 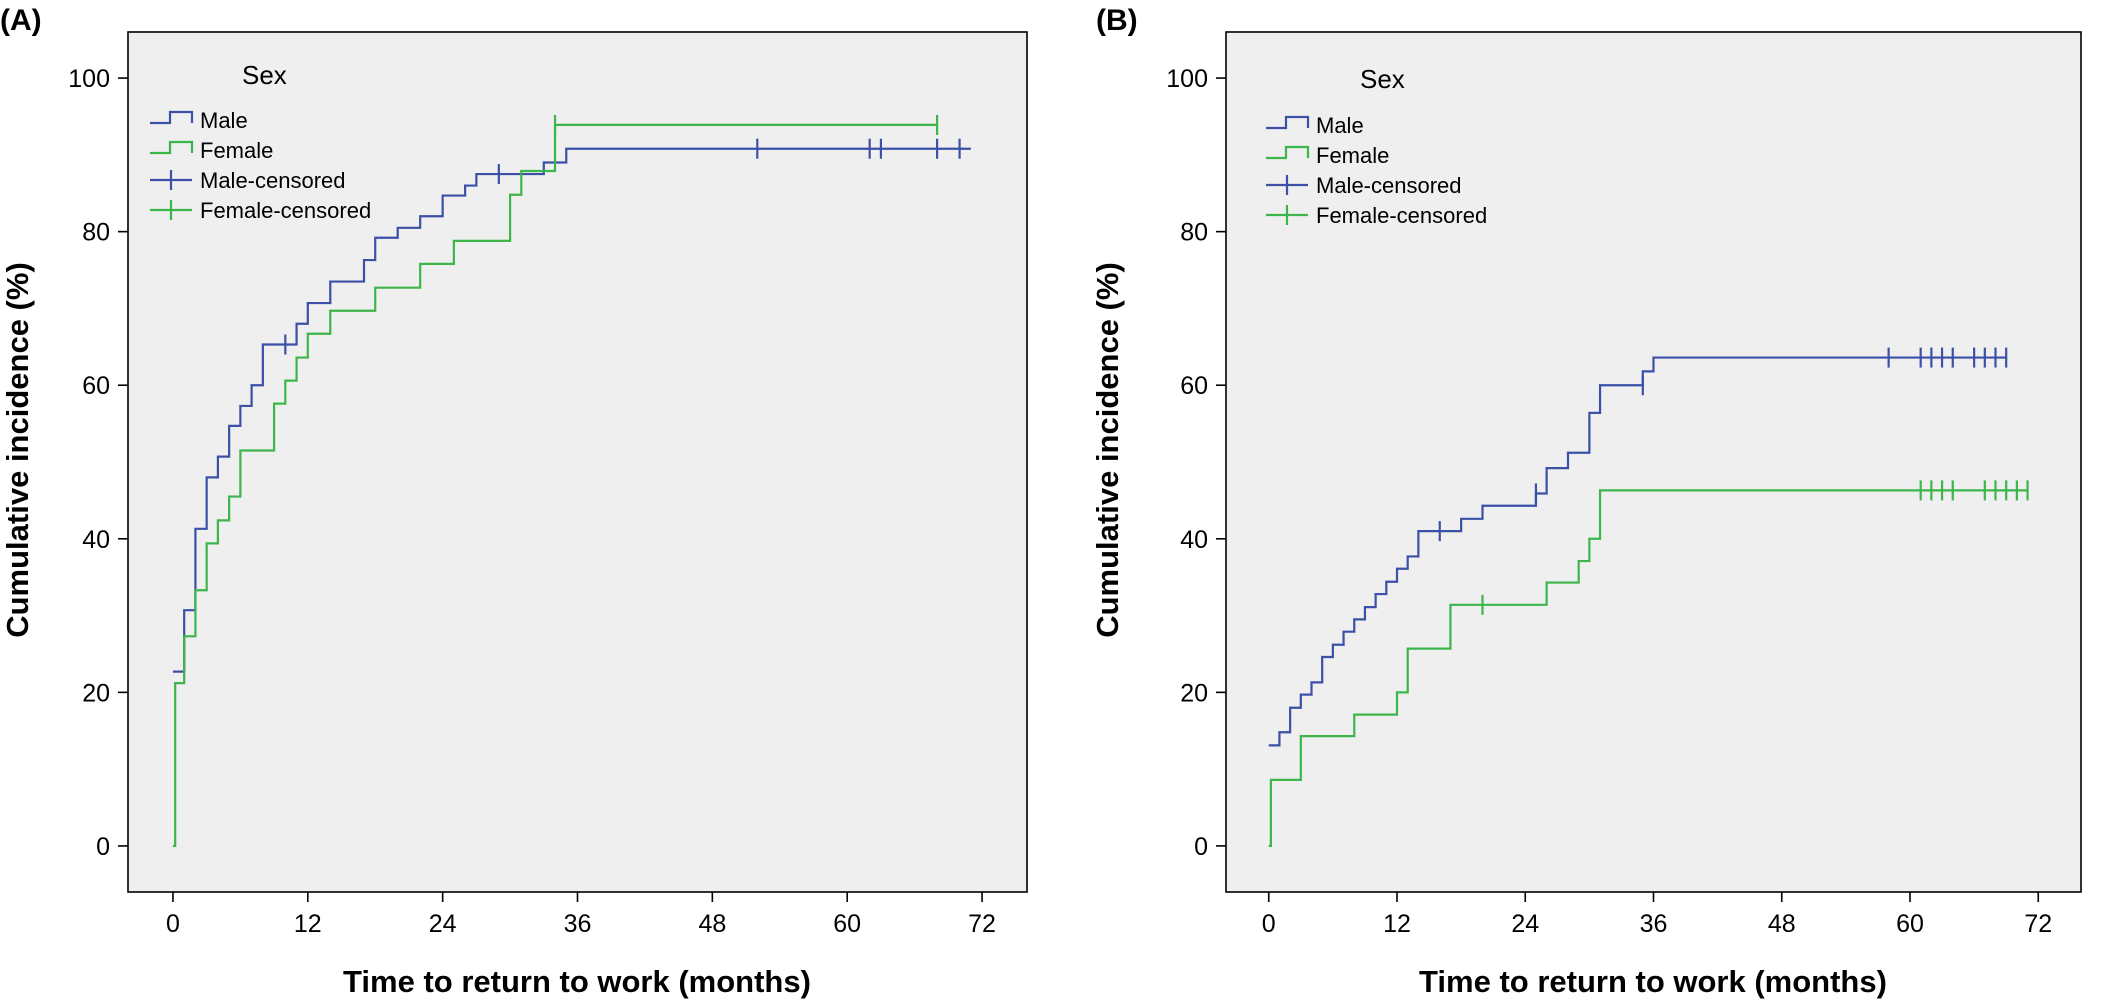 I want to click on legend-label-b: Female-censored, so click(x=1401, y=215).